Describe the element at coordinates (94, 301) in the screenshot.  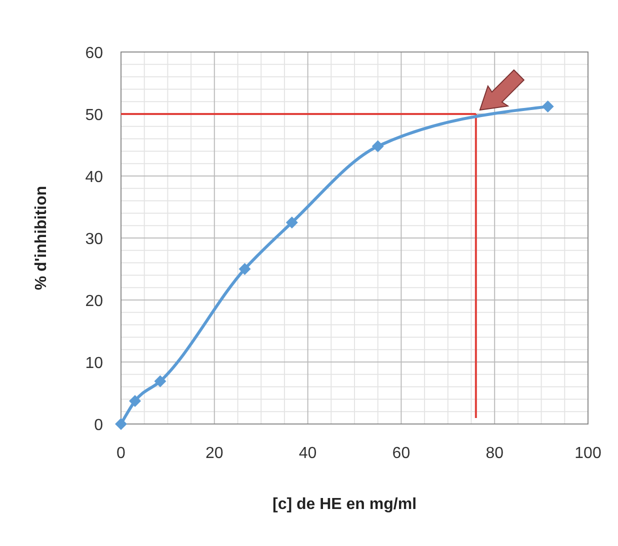
I see `y-tick-label: 20` at that location.